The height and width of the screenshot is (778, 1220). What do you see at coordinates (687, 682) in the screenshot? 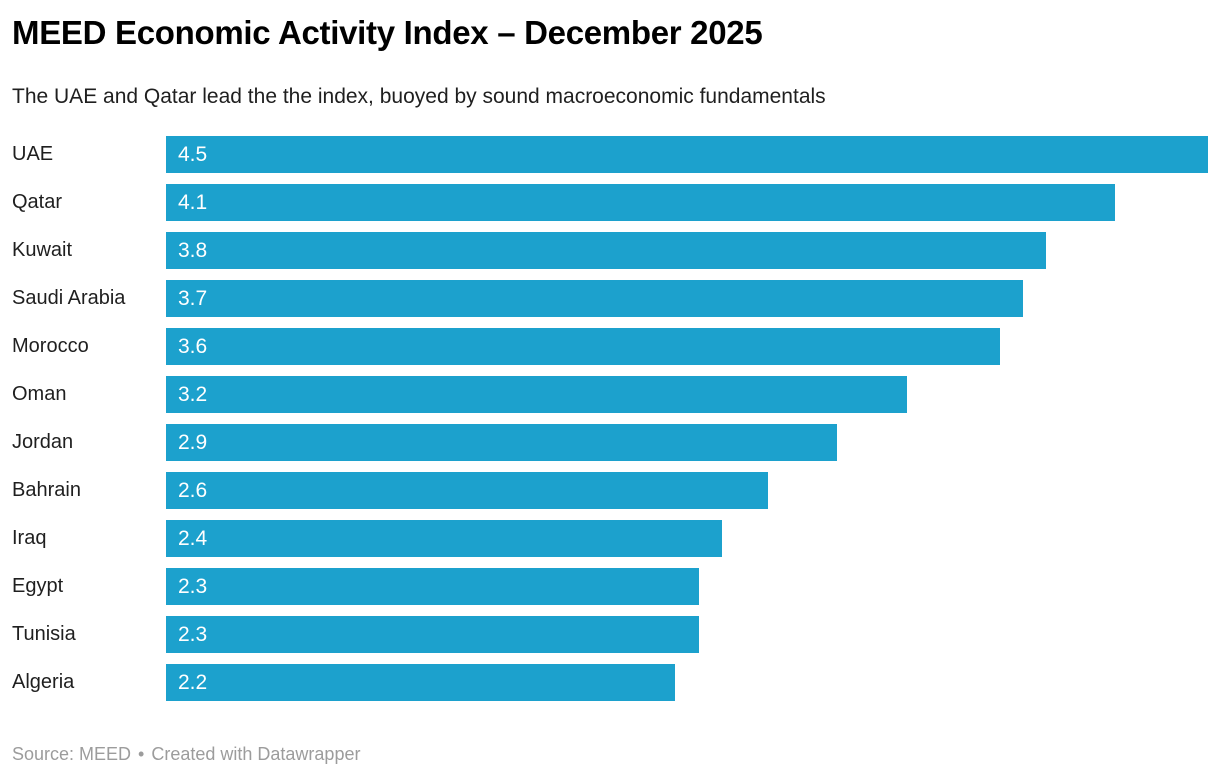
I see `bar-track: 2.2` at bounding box center [687, 682].